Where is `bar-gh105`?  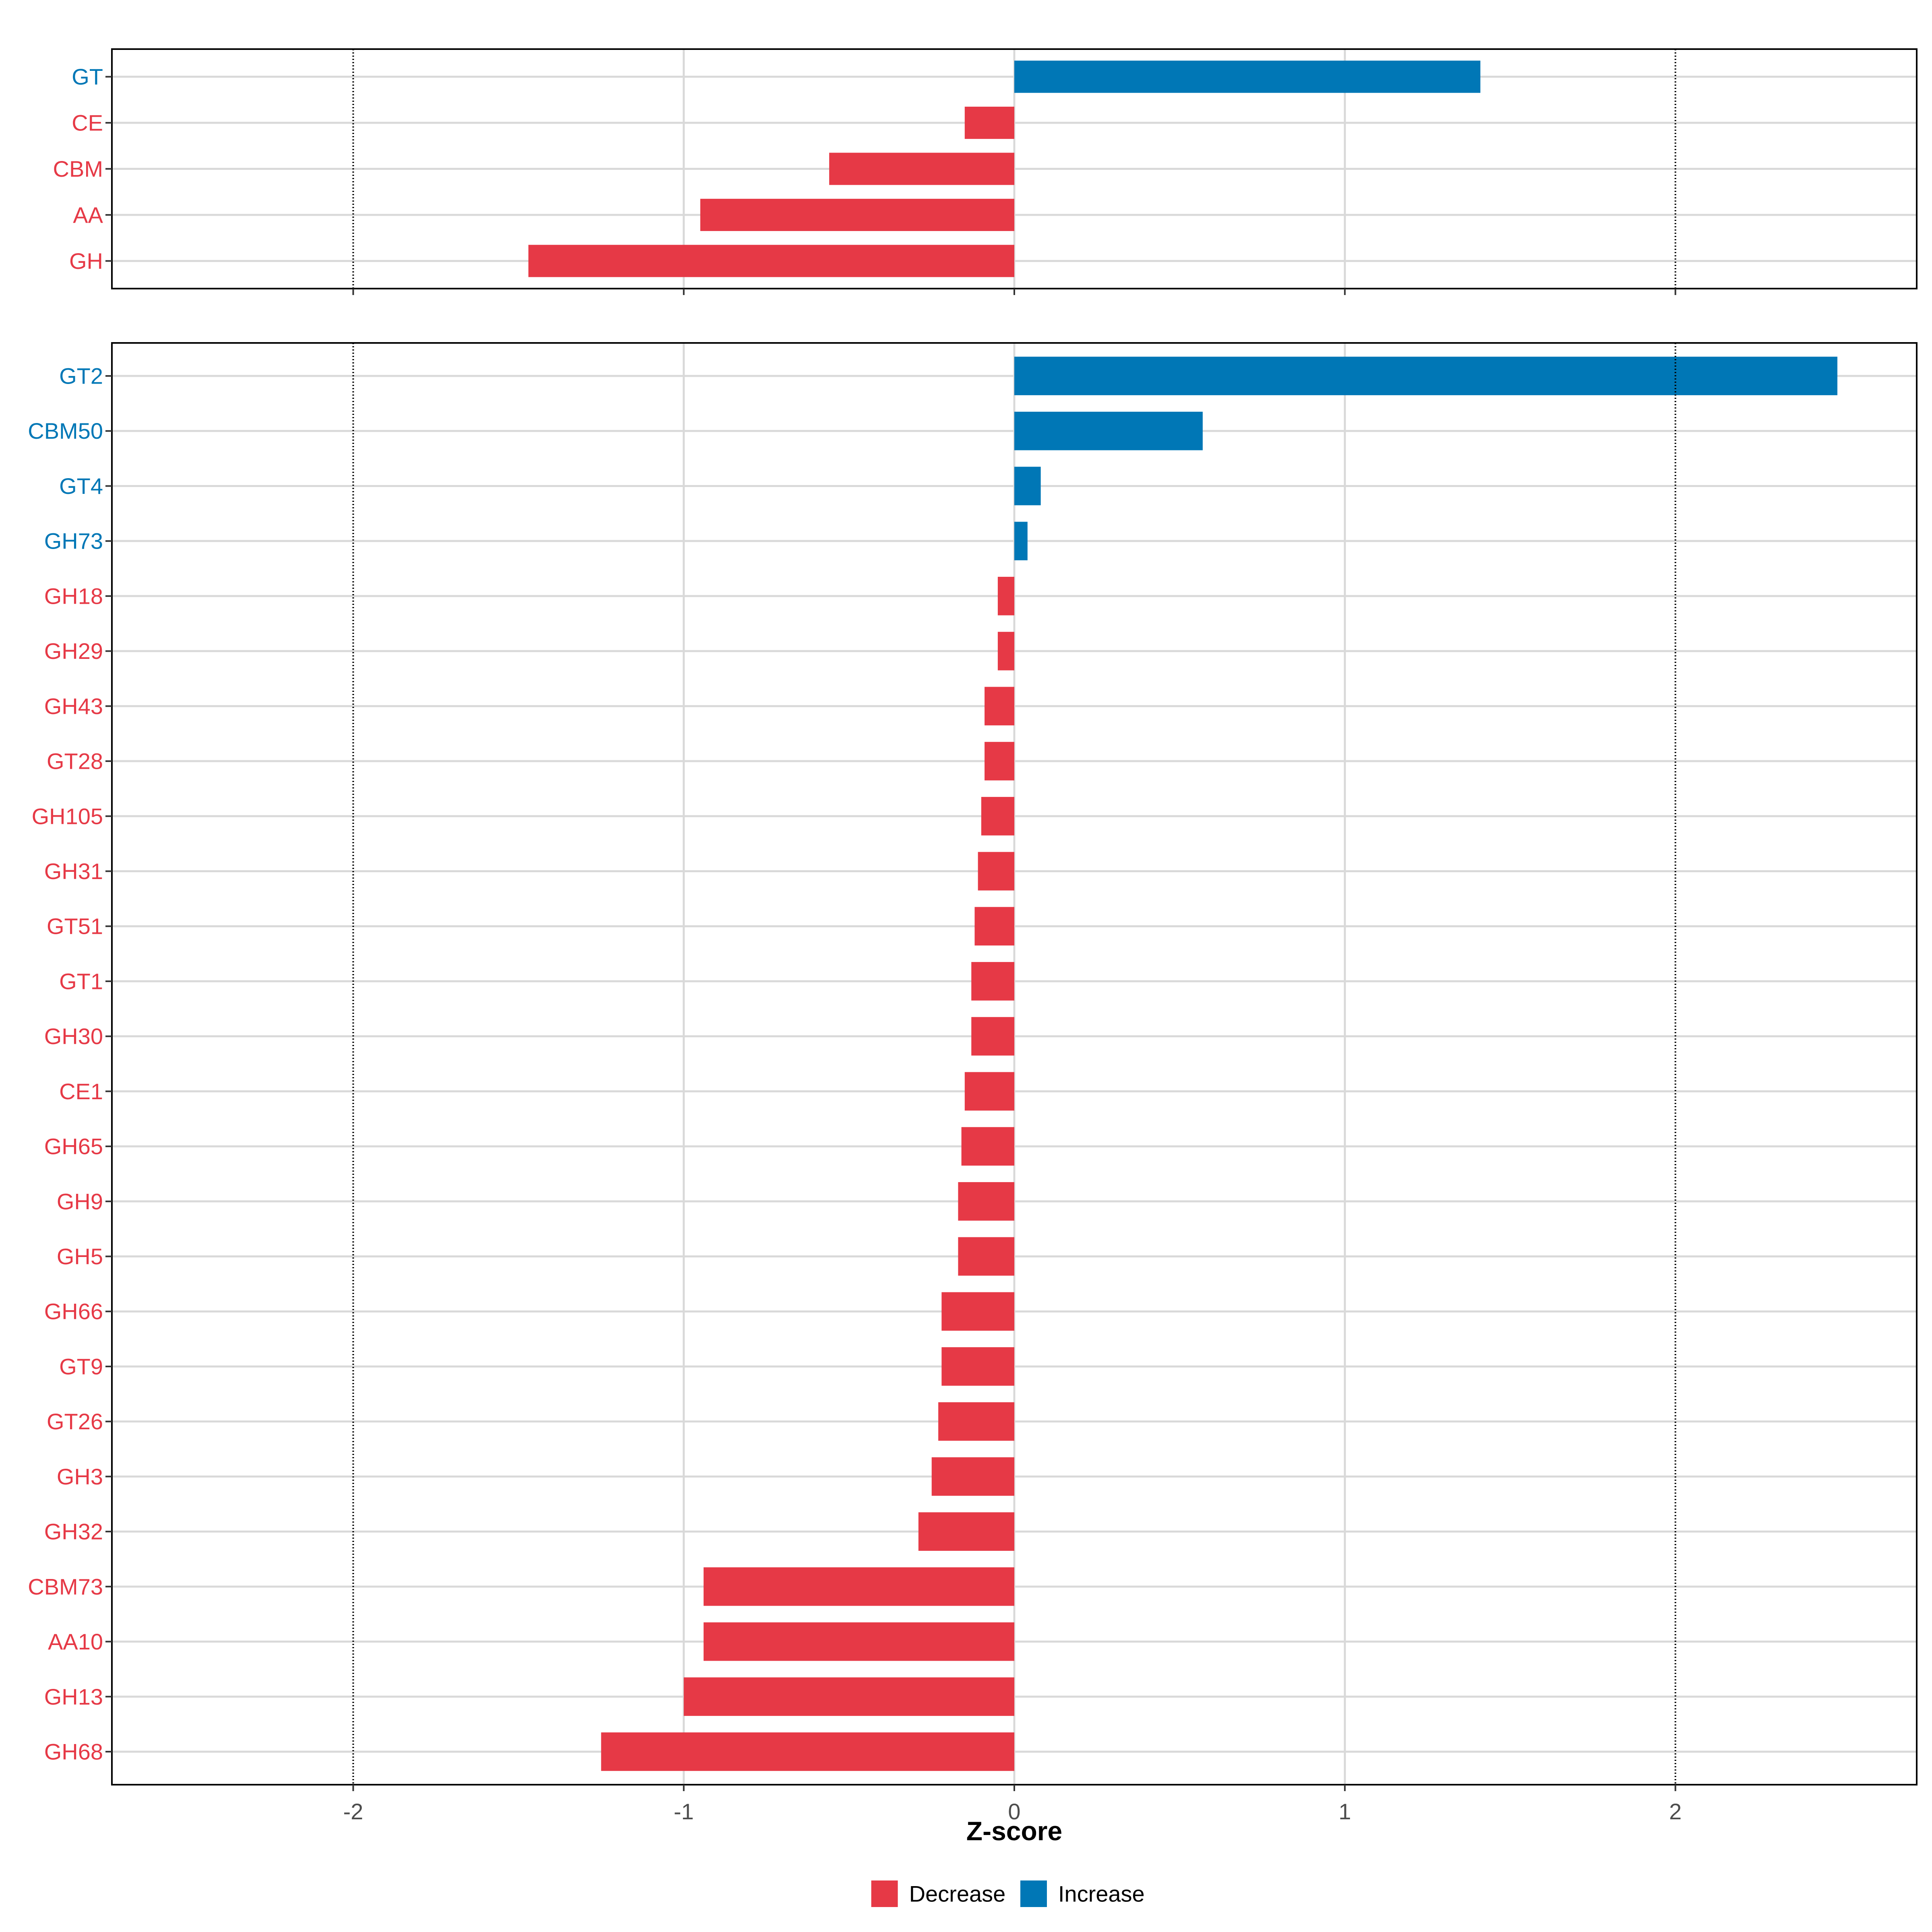
bar-gh105 is located at coordinates (997, 816).